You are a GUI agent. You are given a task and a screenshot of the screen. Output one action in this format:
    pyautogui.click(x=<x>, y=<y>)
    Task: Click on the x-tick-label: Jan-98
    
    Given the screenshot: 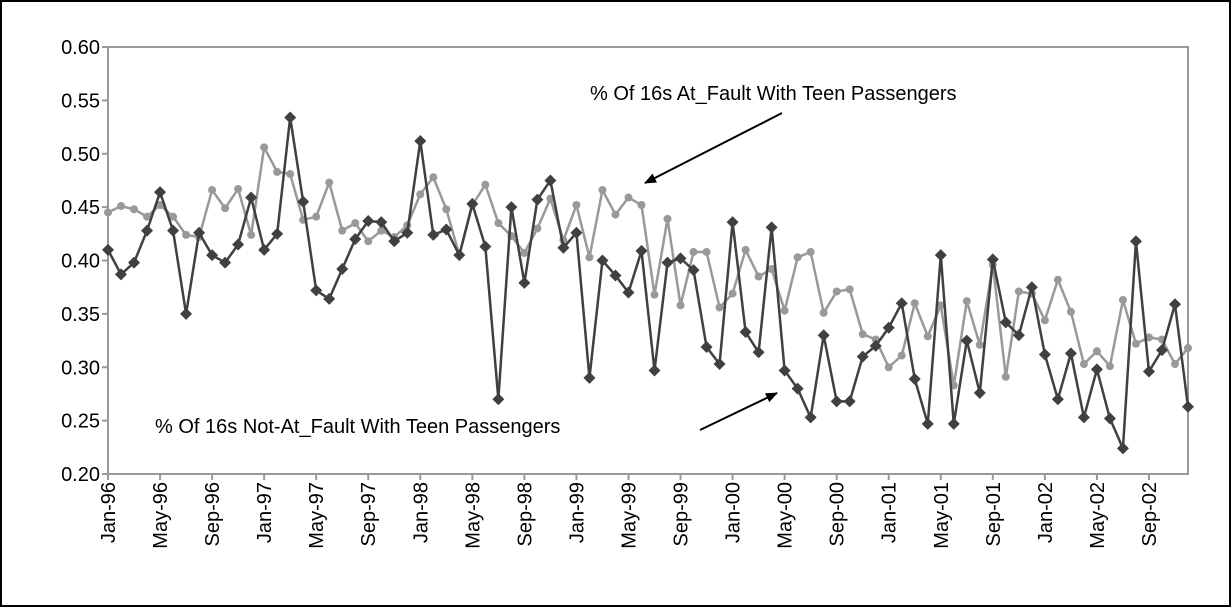 What is the action you would take?
    pyautogui.click(x=421, y=512)
    